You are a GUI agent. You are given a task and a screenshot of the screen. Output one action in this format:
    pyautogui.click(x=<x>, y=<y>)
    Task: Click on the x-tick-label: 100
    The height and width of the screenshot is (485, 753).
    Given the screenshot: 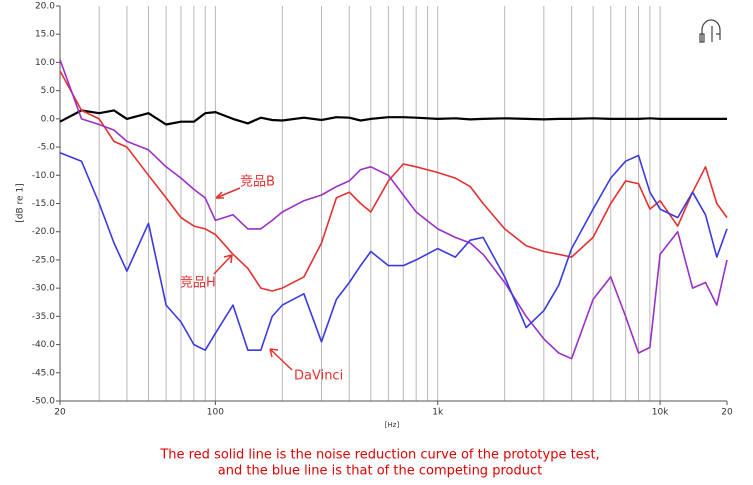 What is the action you would take?
    pyautogui.click(x=215, y=413)
    